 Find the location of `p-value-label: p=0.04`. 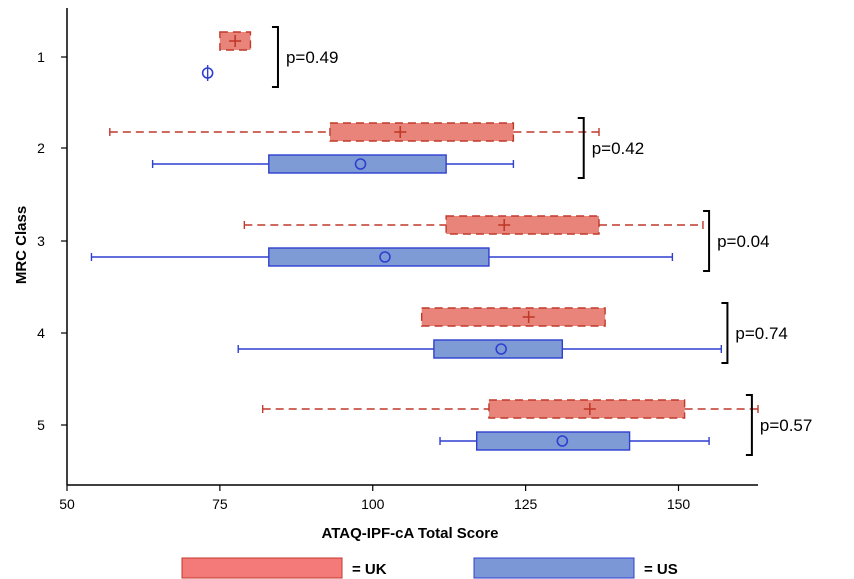

p-value-label: p=0.04 is located at coordinates (743, 241).